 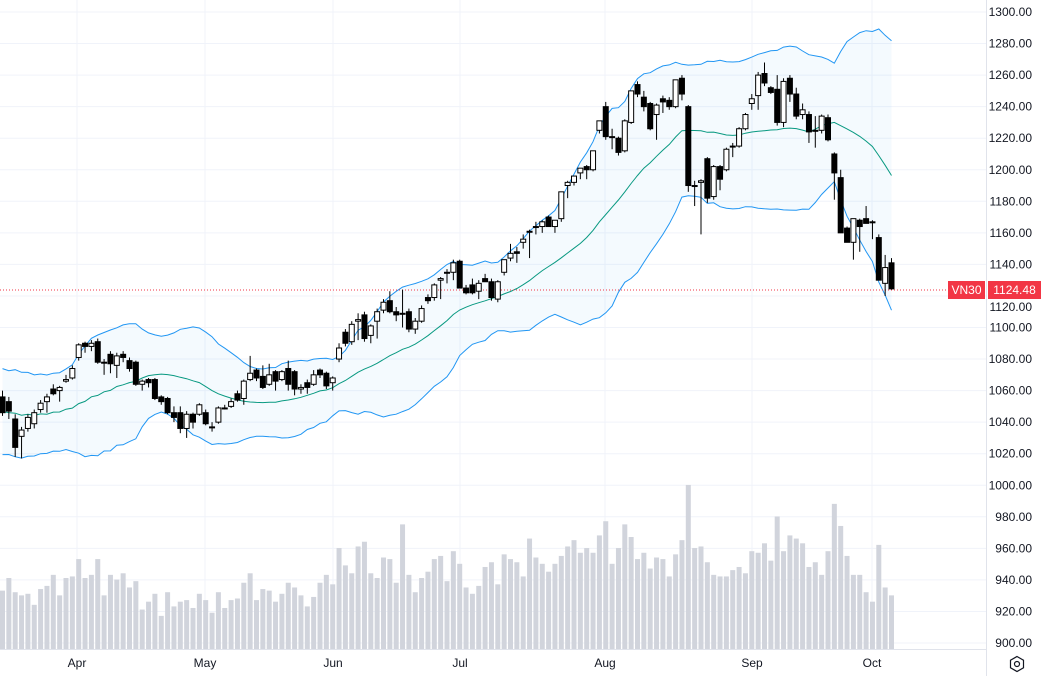 I want to click on gear-icon, so click(x=1017, y=664).